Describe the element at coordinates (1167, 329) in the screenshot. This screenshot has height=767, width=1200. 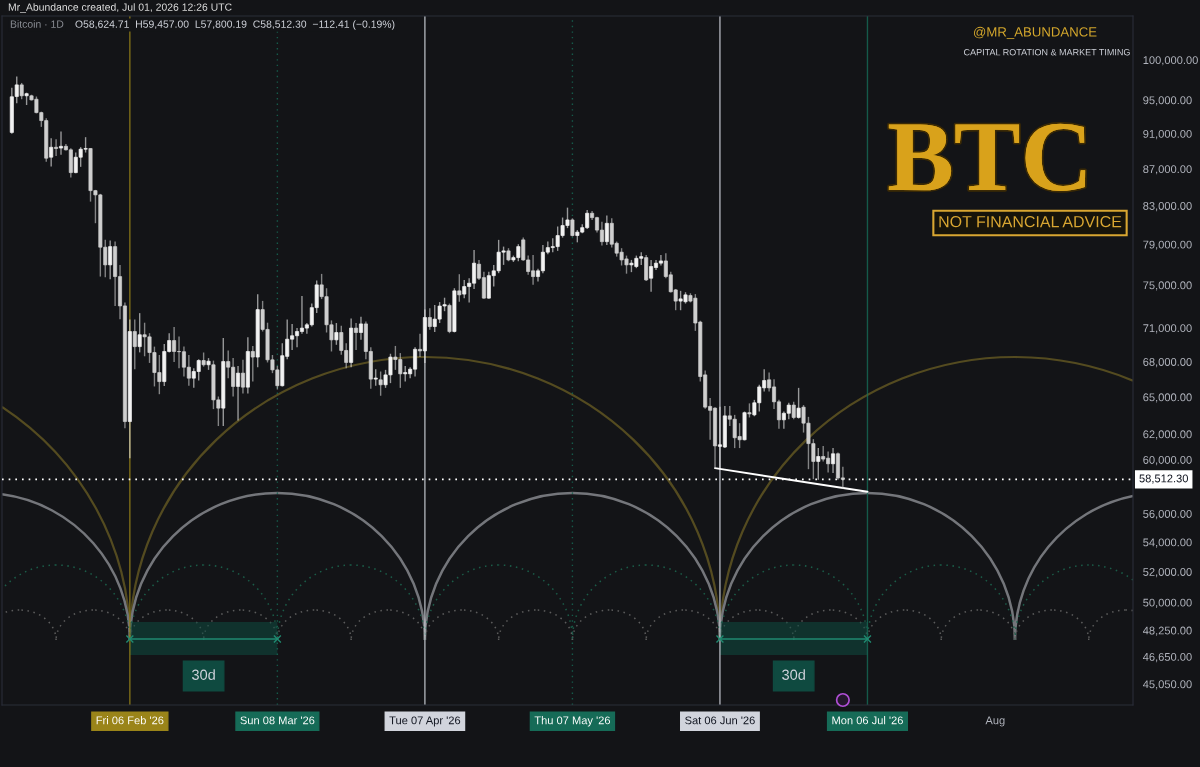
I see `y-tick-label: 71,000.00` at that location.